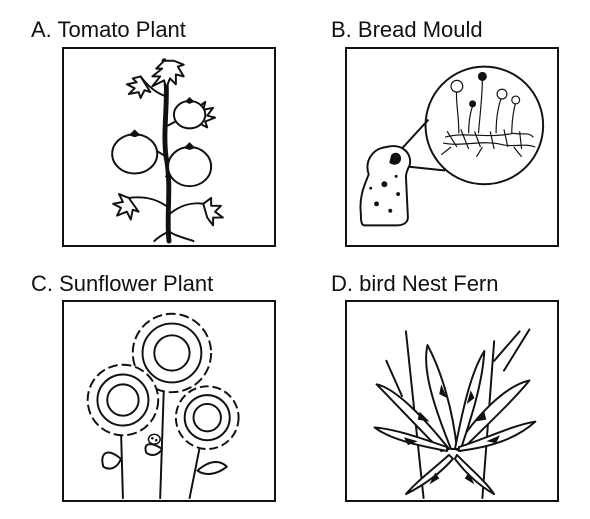  I want to click on bread-mould-illustration, so click(452, 146).